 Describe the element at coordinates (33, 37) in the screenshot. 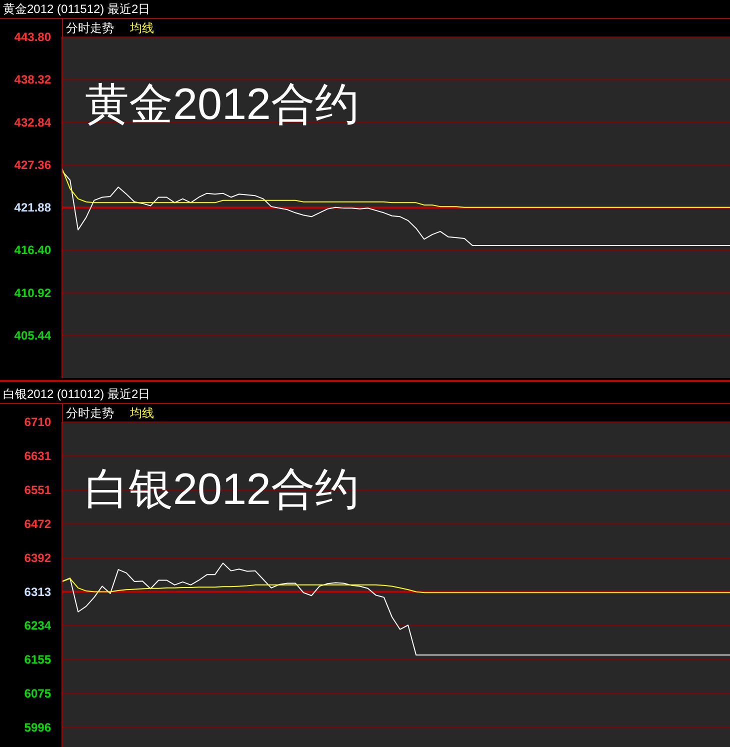

I see `y-tick-label: 443.80` at that location.